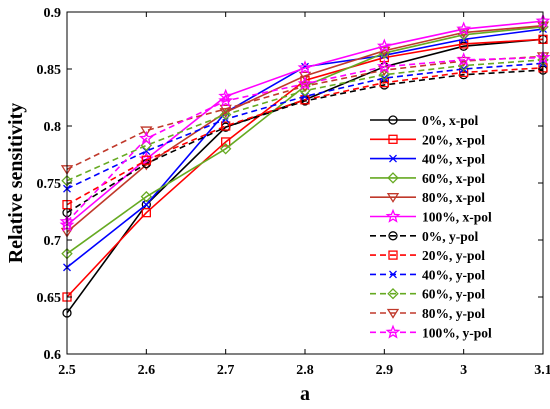 The image size is (550, 409). I want to click on legend-label: 40%, x-pol, so click(453, 159).